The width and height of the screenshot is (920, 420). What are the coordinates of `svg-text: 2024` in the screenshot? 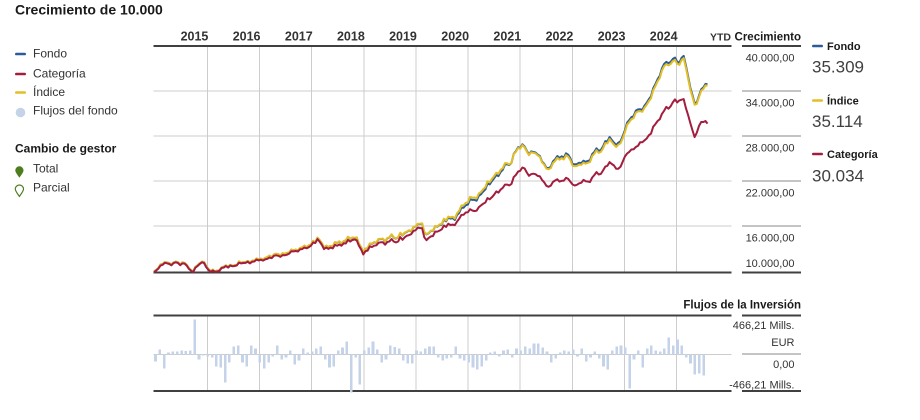 It's located at (664, 37).